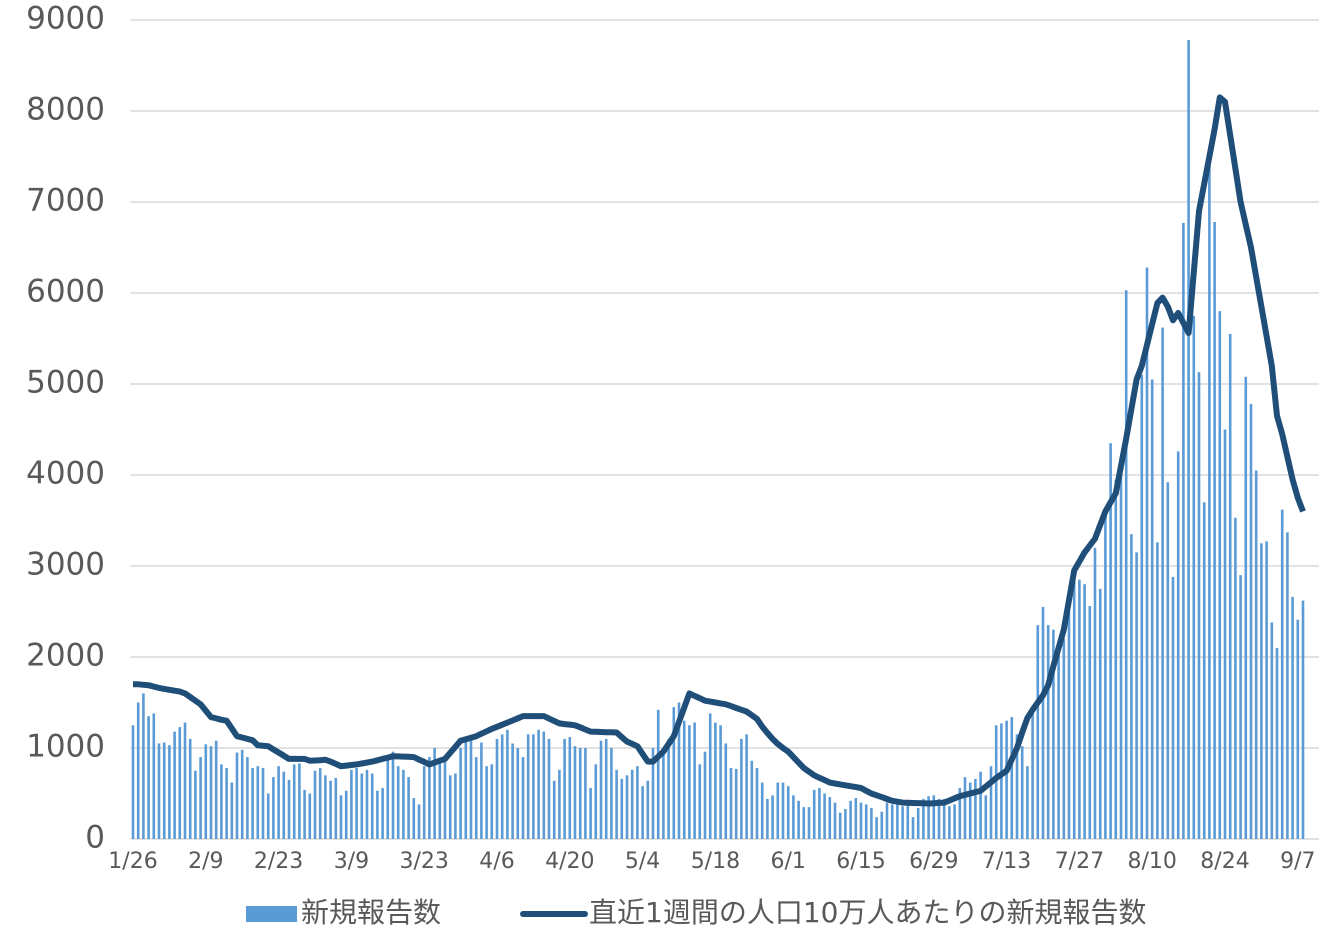 This screenshot has height=933, width=1319. I want to click on legend-swatch, so click(271, 914).